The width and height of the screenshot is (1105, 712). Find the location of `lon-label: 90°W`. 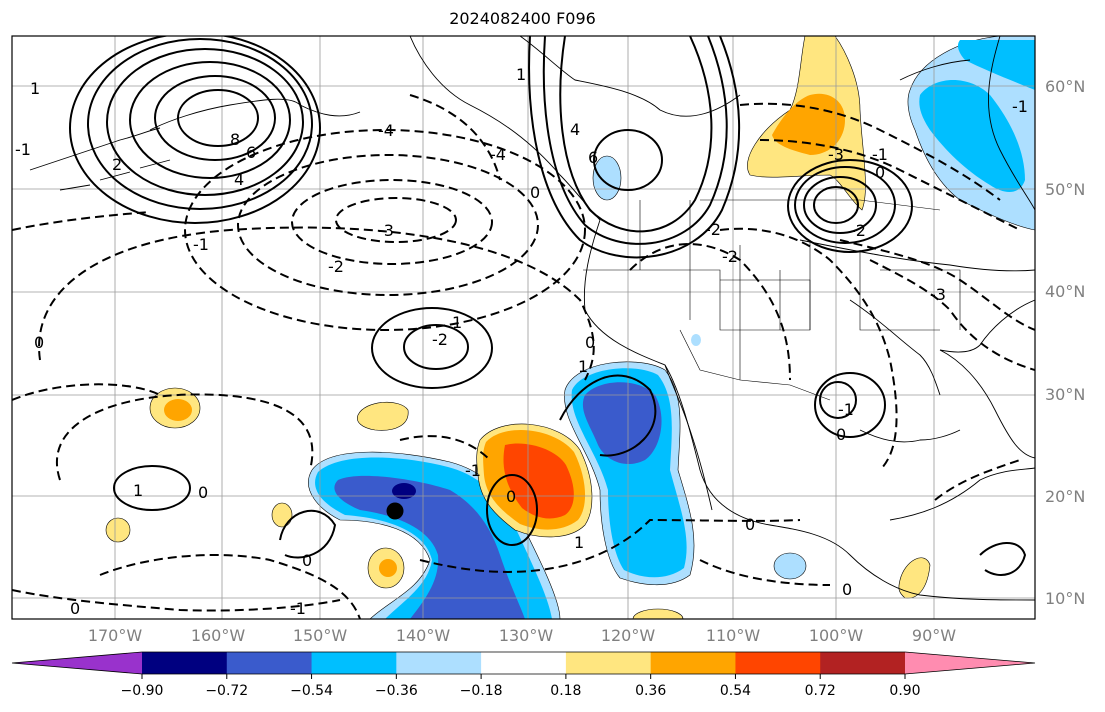

lon-label: 90°W is located at coordinates (934, 635).